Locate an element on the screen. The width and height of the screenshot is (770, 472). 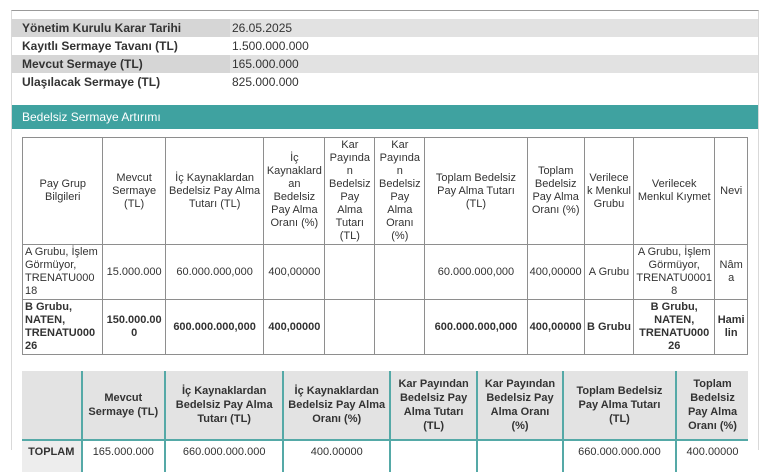
totals-cell-kar-payi-oran is located at coordinates (519, 455).